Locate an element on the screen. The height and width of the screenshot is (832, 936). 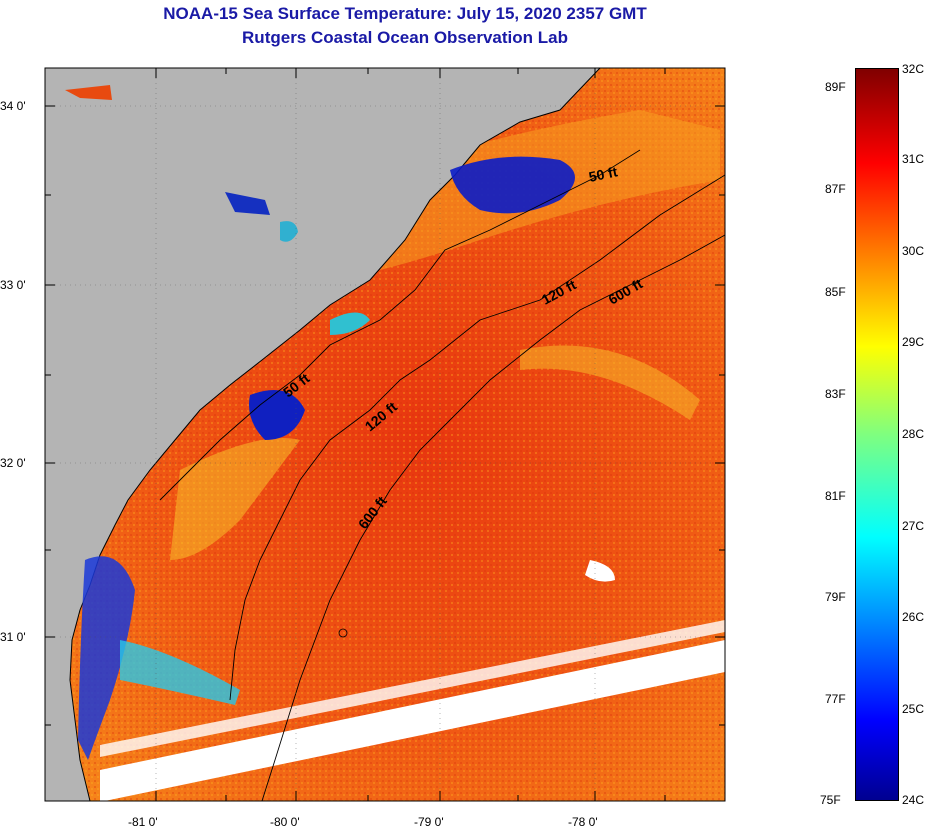
colorbar-f-label: 79F is located at coordinates (835, 597).